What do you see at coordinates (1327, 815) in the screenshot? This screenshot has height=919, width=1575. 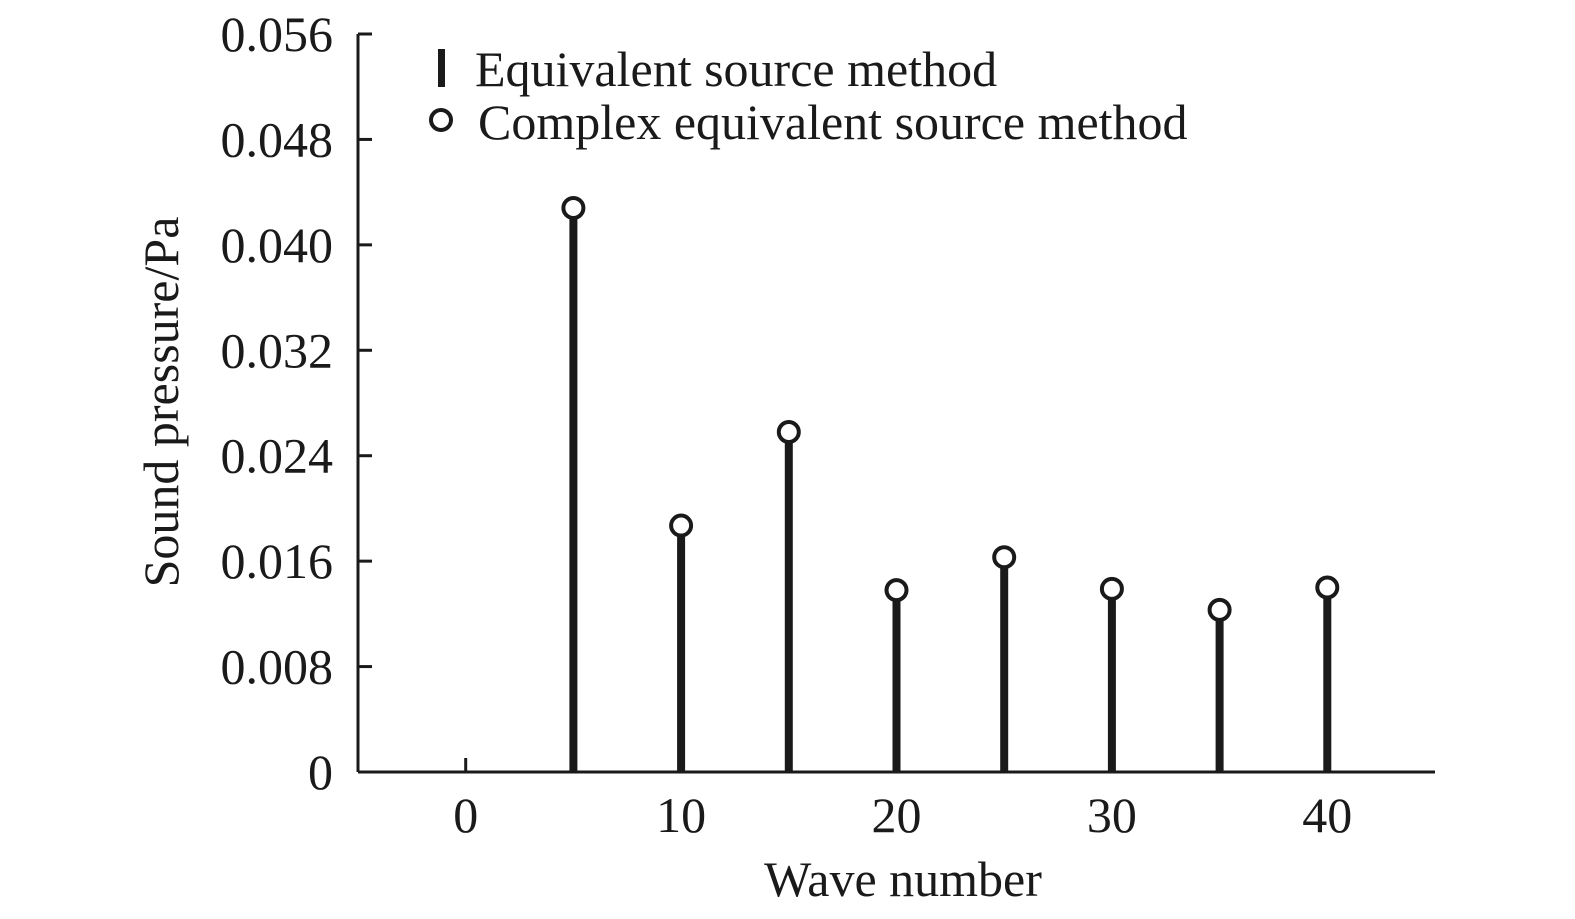 I see `x-tick-label: 40` at bounding box center [1327, 815].